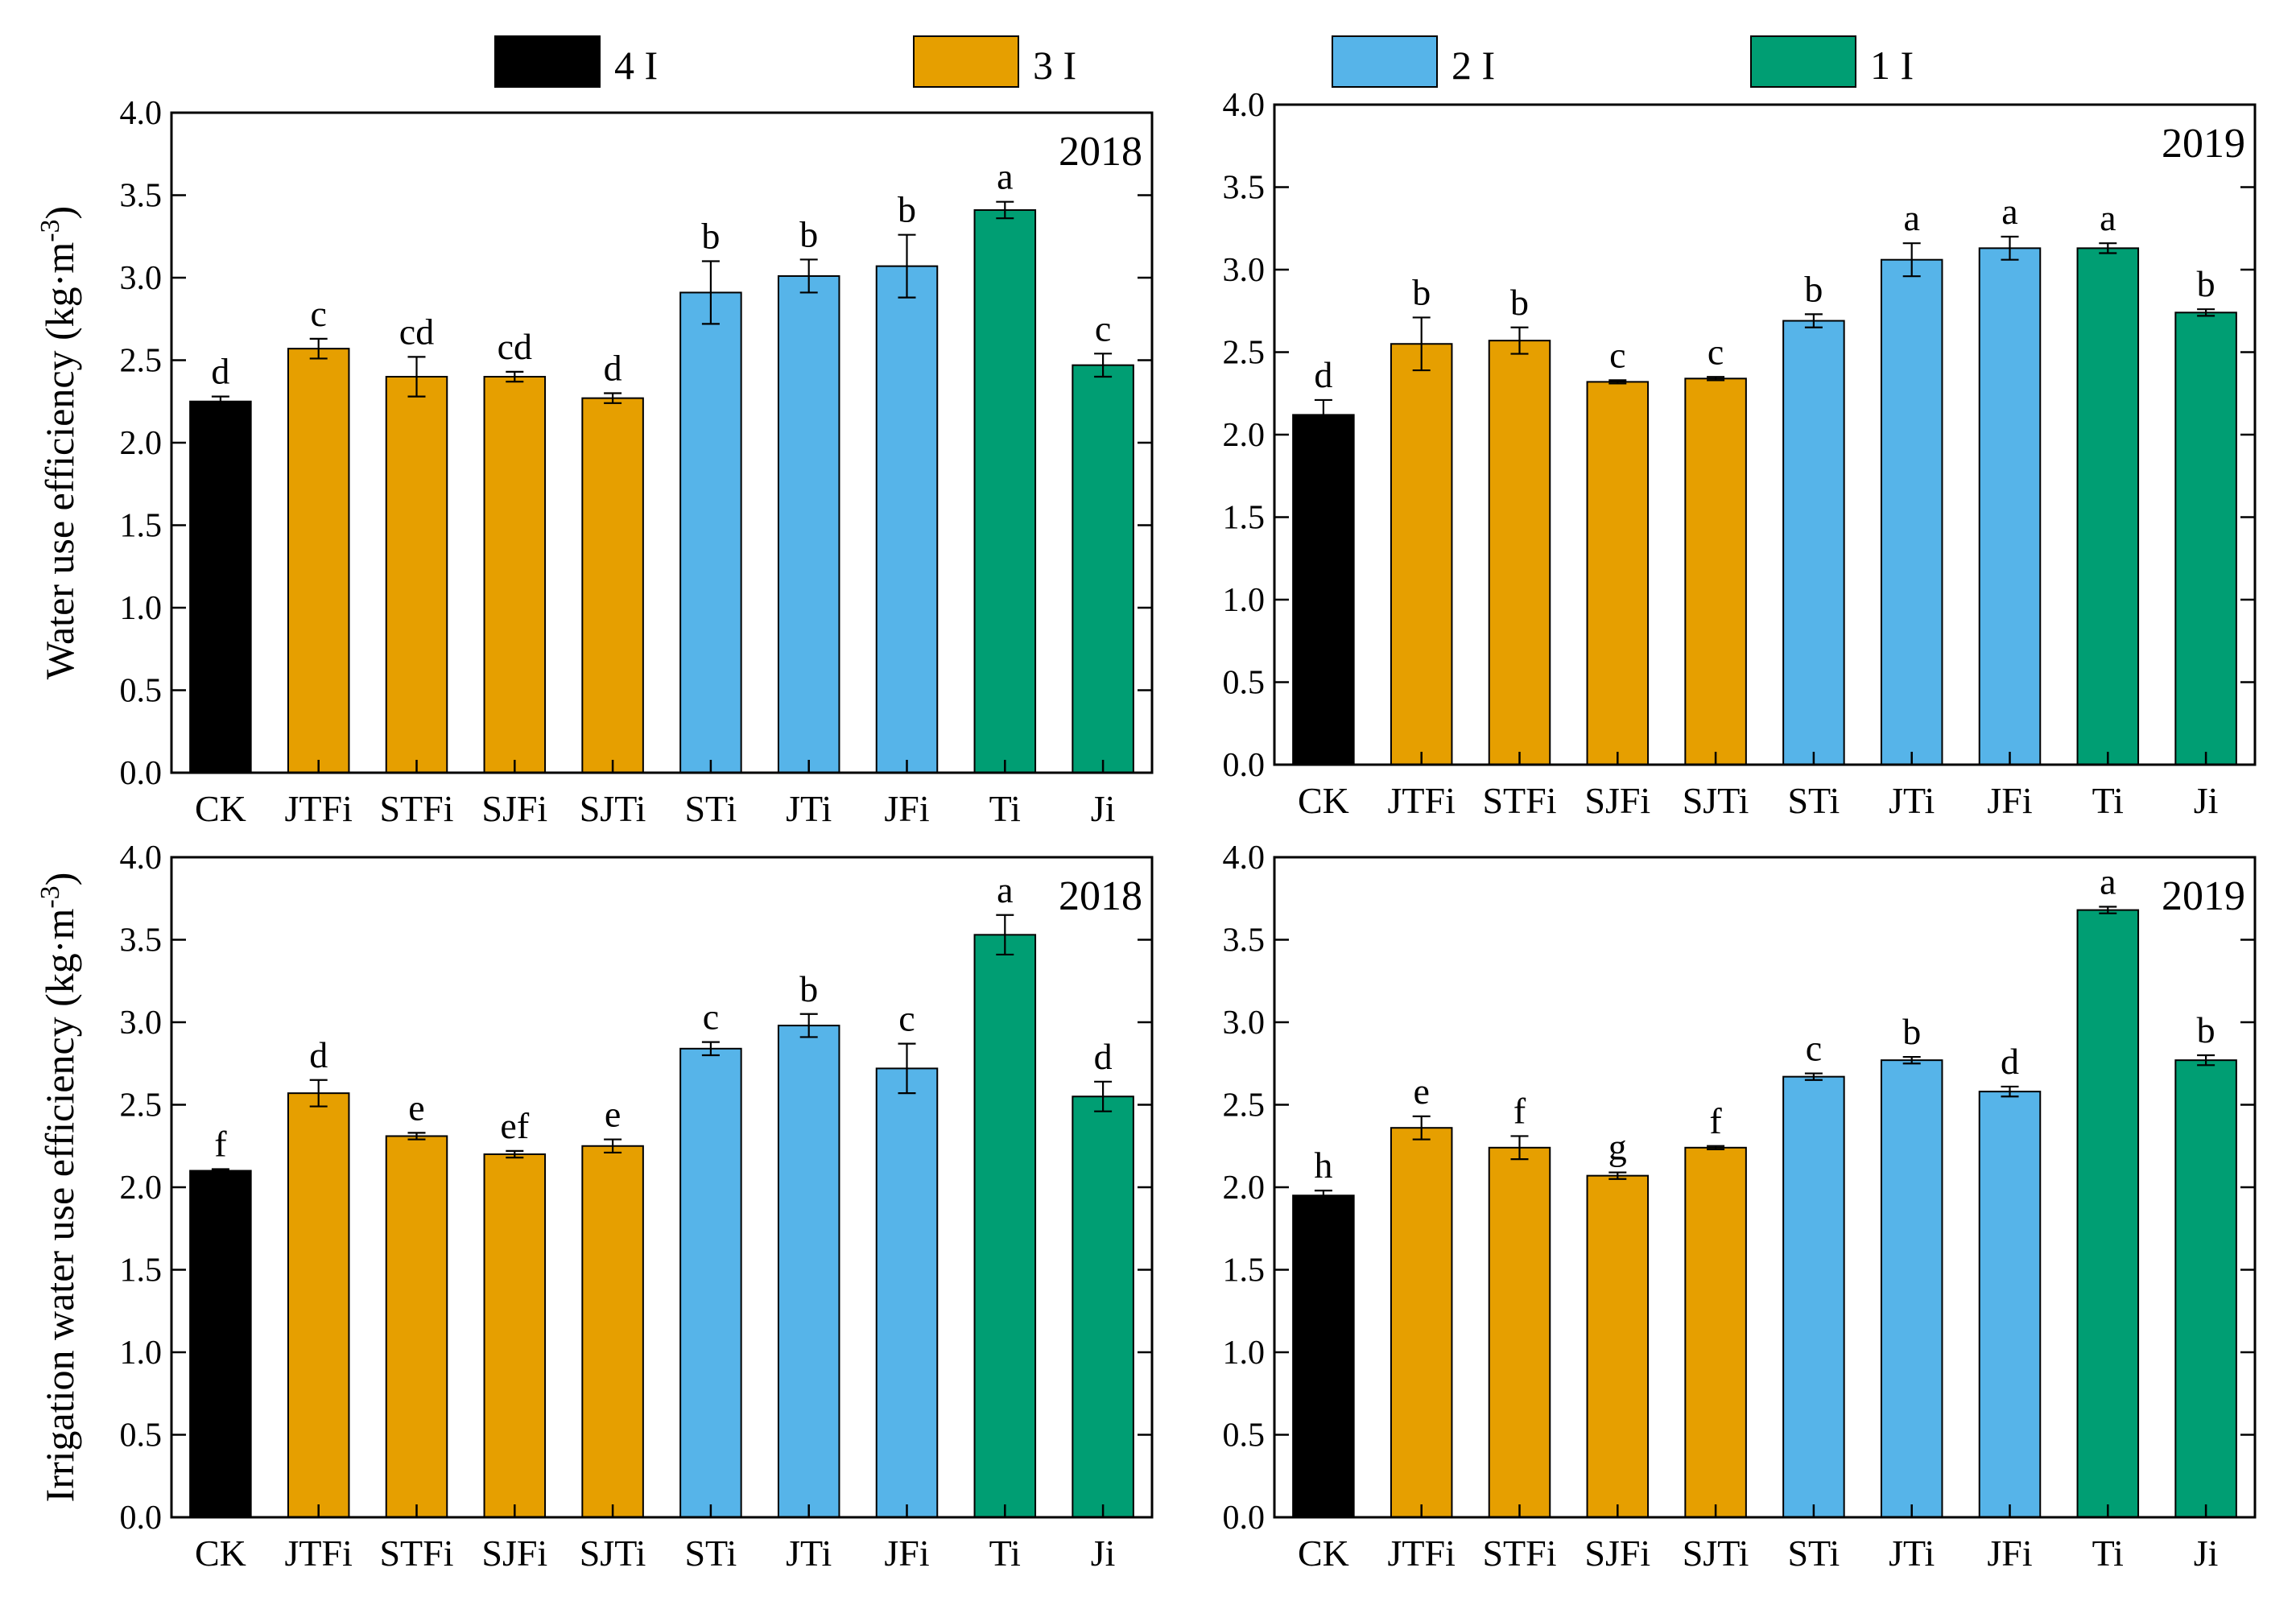 The width and height of the screenshot is (2296, 1605). What do you see at coordinates (1244, 1270) in the screenshot?
I see `y-tick-label: 1.5` at bounding box center [1244, 1270].